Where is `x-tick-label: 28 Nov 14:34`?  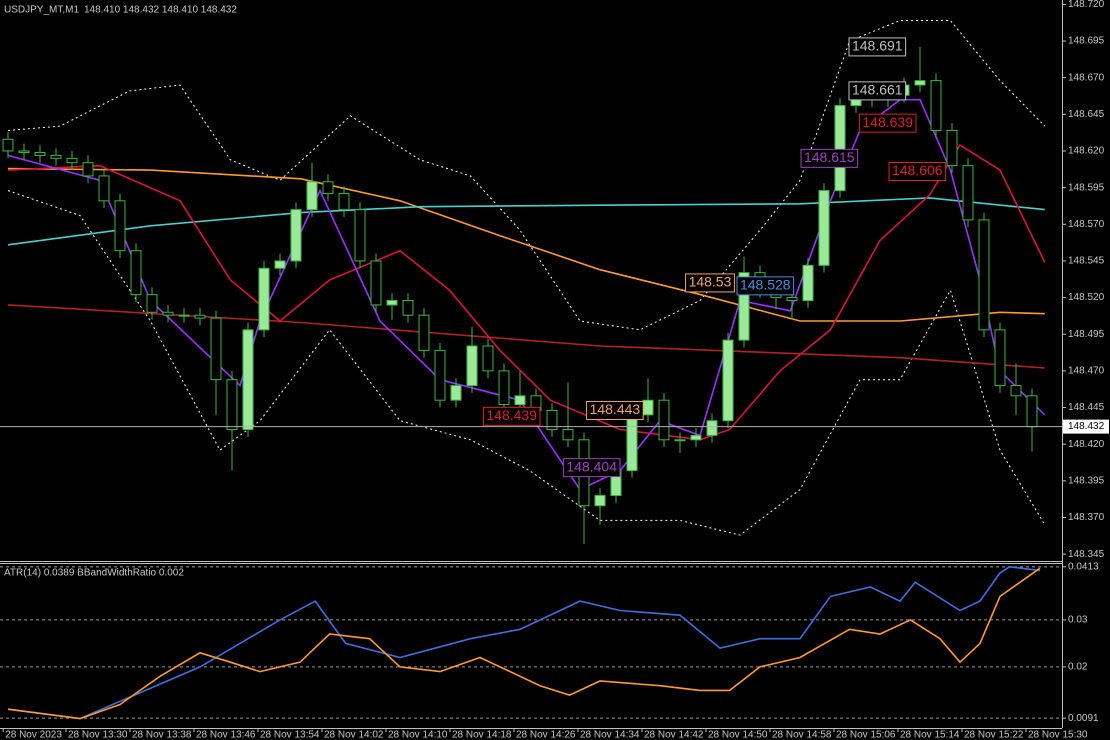 x-tick-label: 28 Nov 14:34 is located at coordinates (610, 735).